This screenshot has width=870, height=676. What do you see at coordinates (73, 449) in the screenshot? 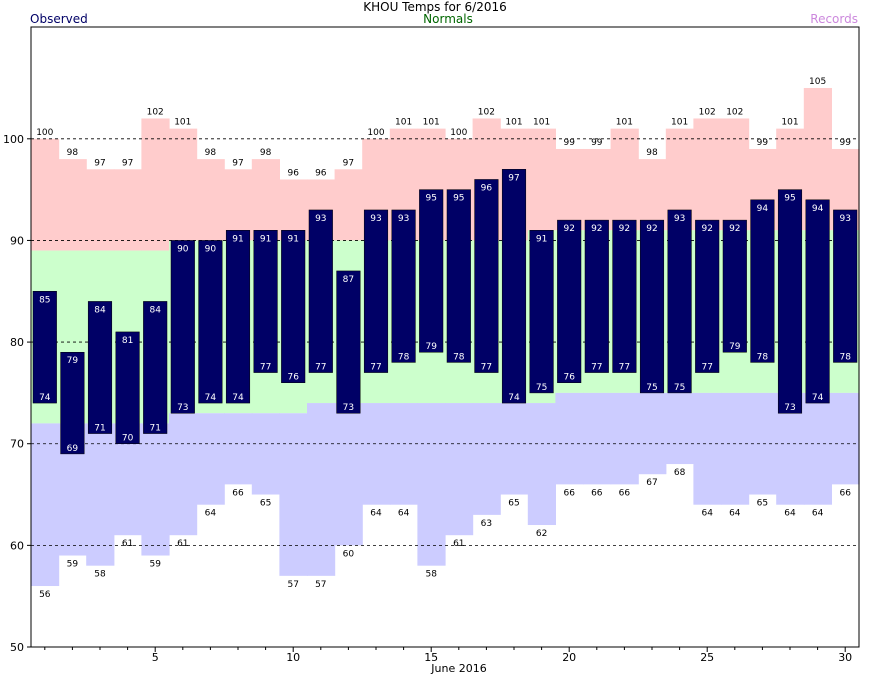
I see `observed-low-label: 69` at bounding box center [73, 449].